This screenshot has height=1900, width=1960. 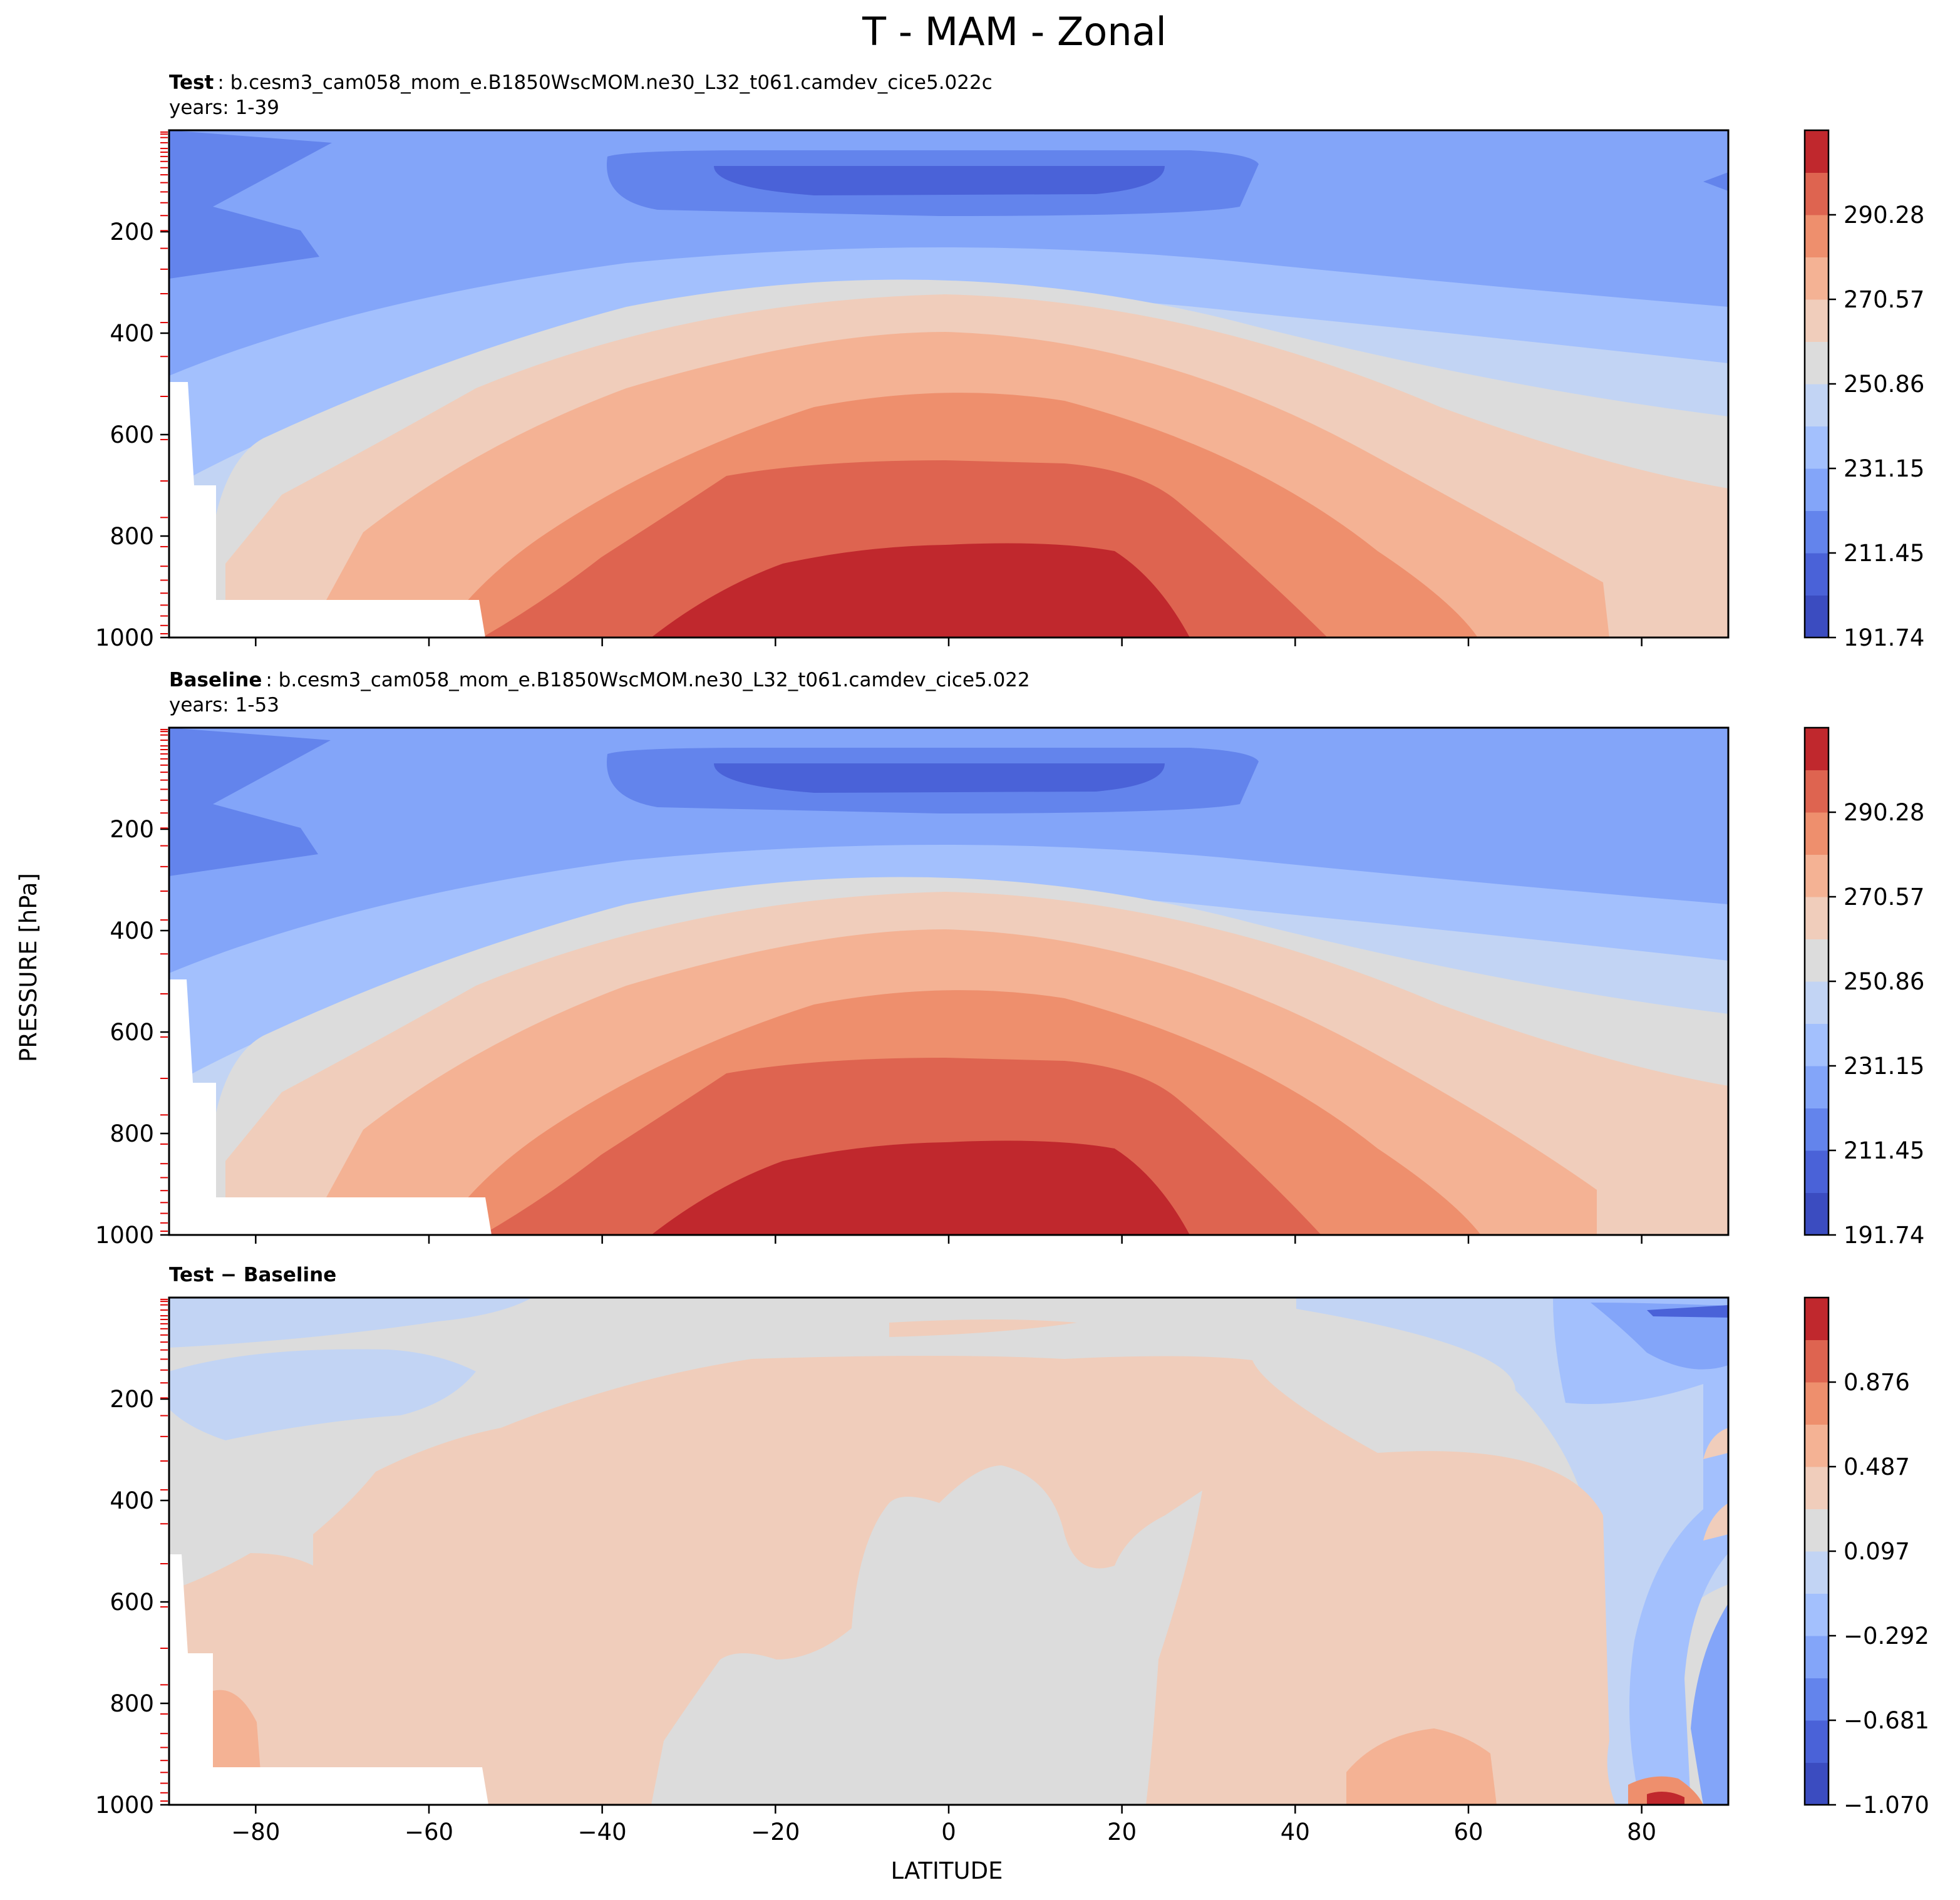 What do you see at coordinates (1014, 31) in the screenshot?
I see `figure-title: T - MAM - Zonal` at bounding box center [1014, 31].